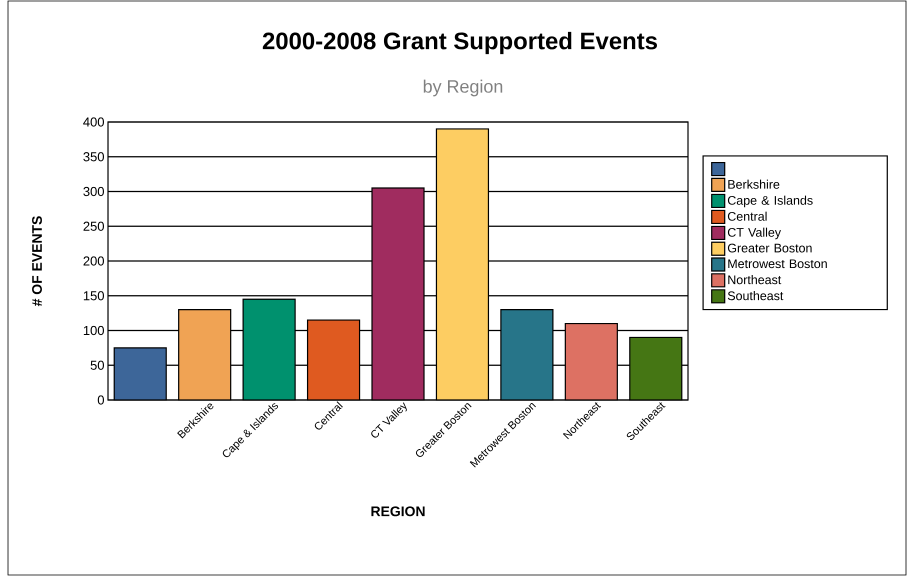  Describe the element at coordinates (101, 400) in the screenshot. I see `y-tick-label: 0` at that location.